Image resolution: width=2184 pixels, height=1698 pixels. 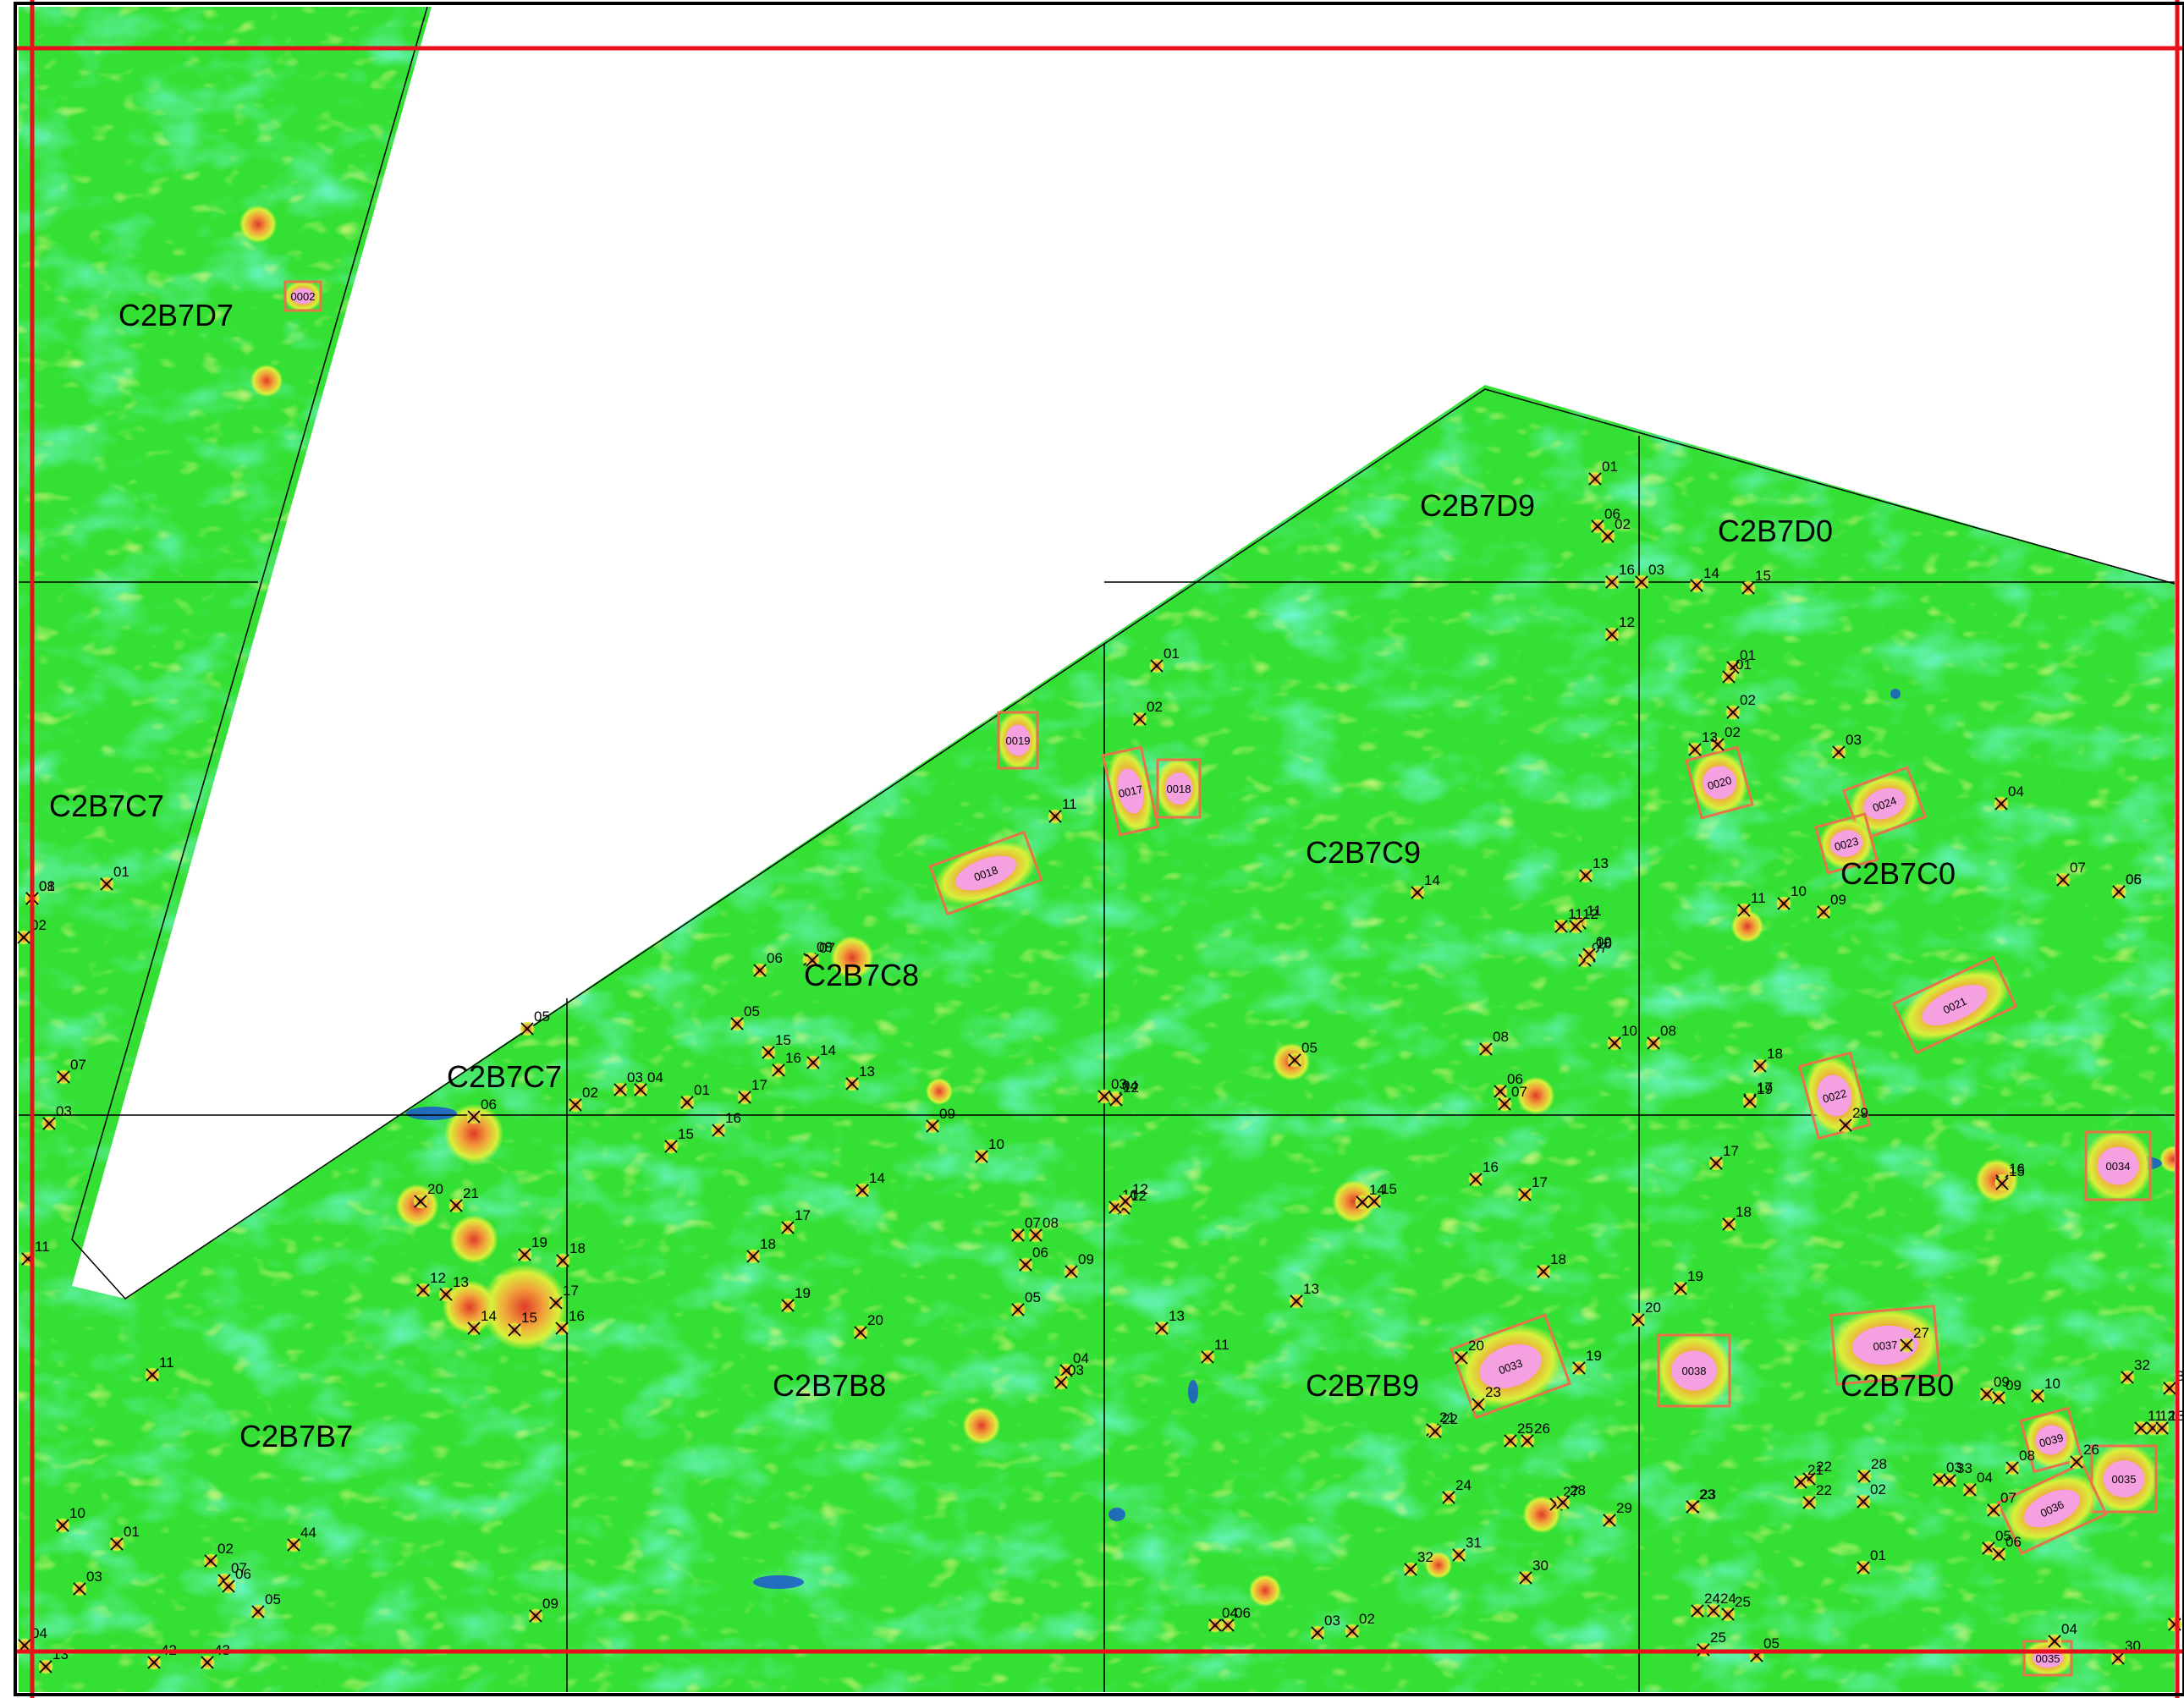 I want to click on target-label: 17, so click(x=803, y=1215).